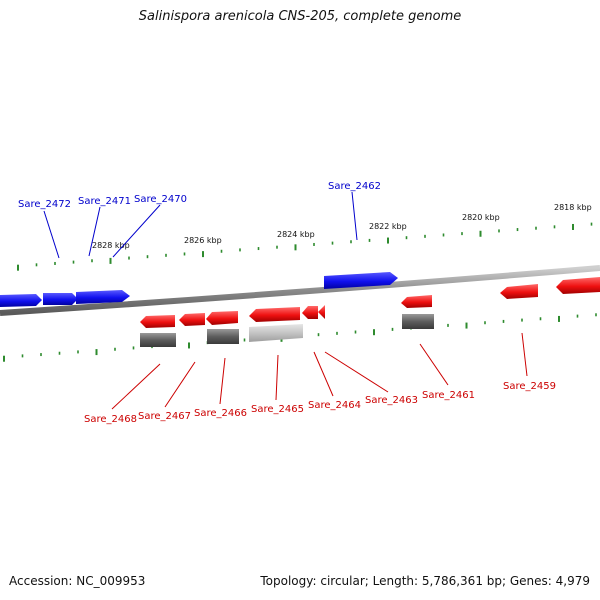 The width and height of the screenshot is (600, 600). I want to click on gene-label-sare-2472: Sare_2472, so click(44, 204).